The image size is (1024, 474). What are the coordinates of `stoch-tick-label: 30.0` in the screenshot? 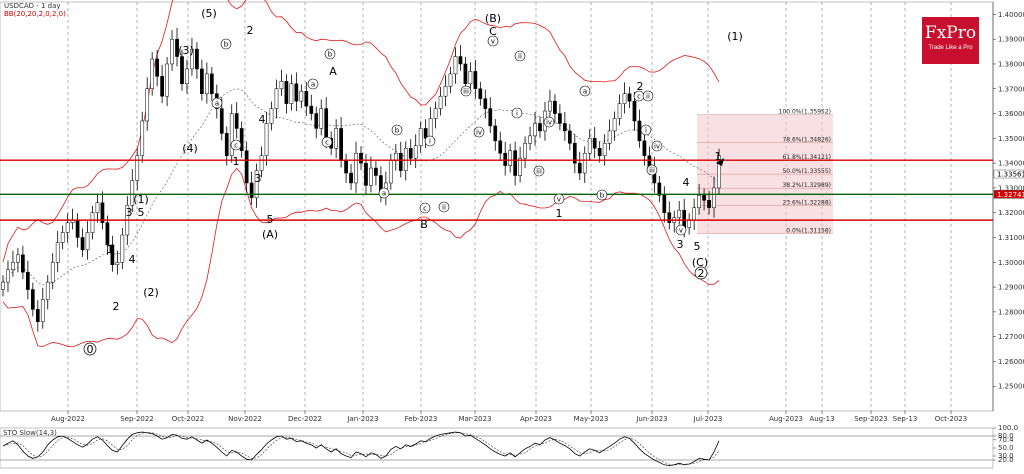 It's located at (1006, 456).